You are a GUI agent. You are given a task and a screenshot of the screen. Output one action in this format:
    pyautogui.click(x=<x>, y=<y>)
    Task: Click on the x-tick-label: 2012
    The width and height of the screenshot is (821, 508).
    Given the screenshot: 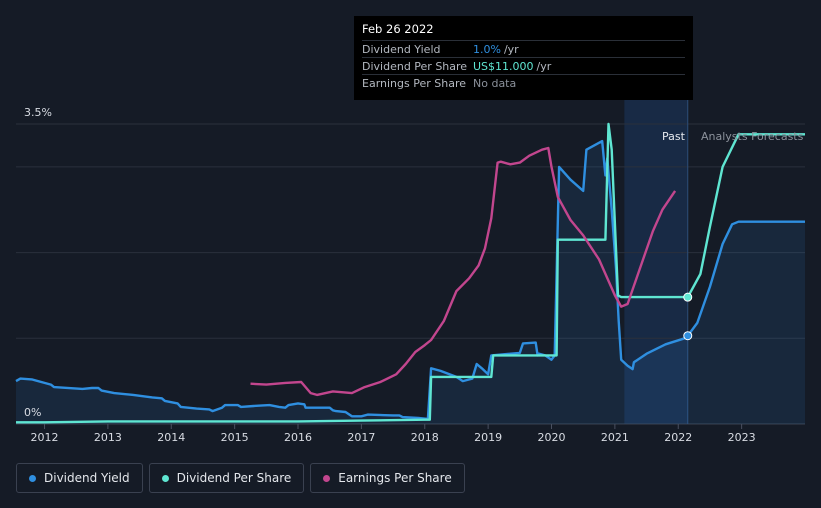 What is the action you would take?
    pyautogui.click(x=45, y=437)
    